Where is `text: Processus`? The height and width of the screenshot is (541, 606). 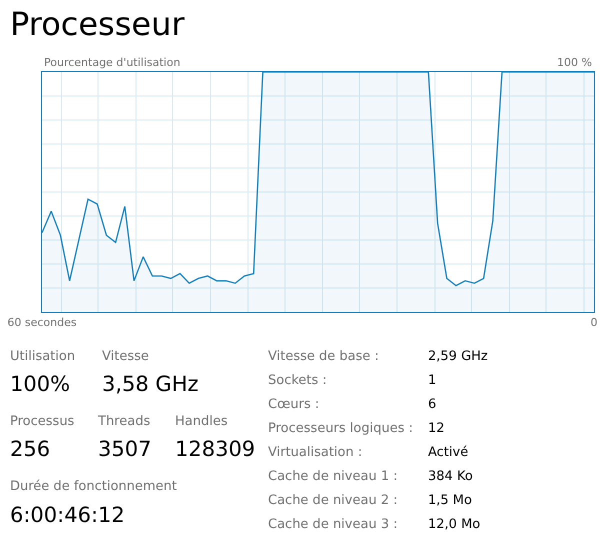
text: Processus is located at coordinates (42, 421).